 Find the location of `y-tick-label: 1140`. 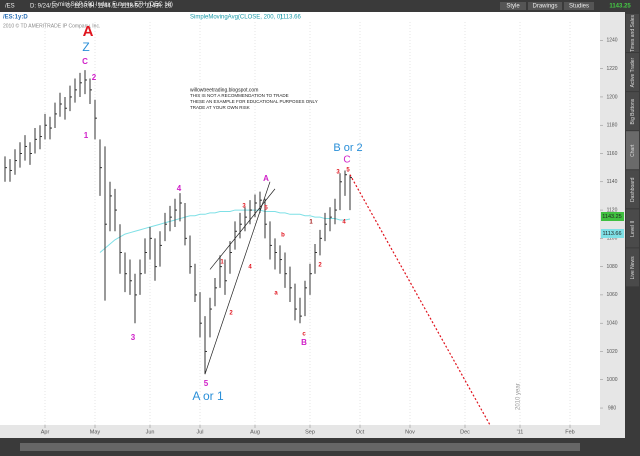

y-tick-label: 1140 is located at coordinates (612, 182).